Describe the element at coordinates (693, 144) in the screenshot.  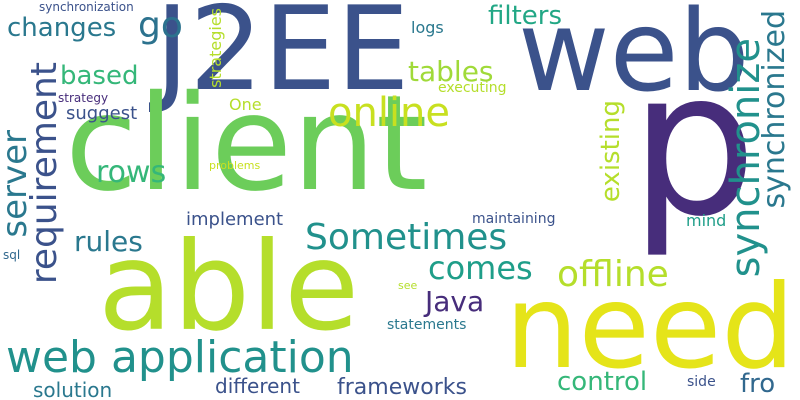
I see `word-p: p` at that location.